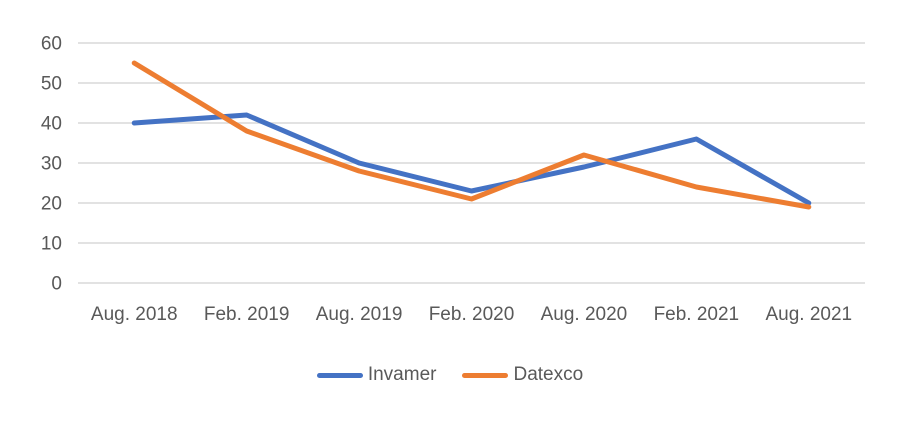 This screenshot has width=900, height=425. Describe the element at coordinates (51, 204) in the screenshot. I see `y-axis-tick-label: 20` at that location.